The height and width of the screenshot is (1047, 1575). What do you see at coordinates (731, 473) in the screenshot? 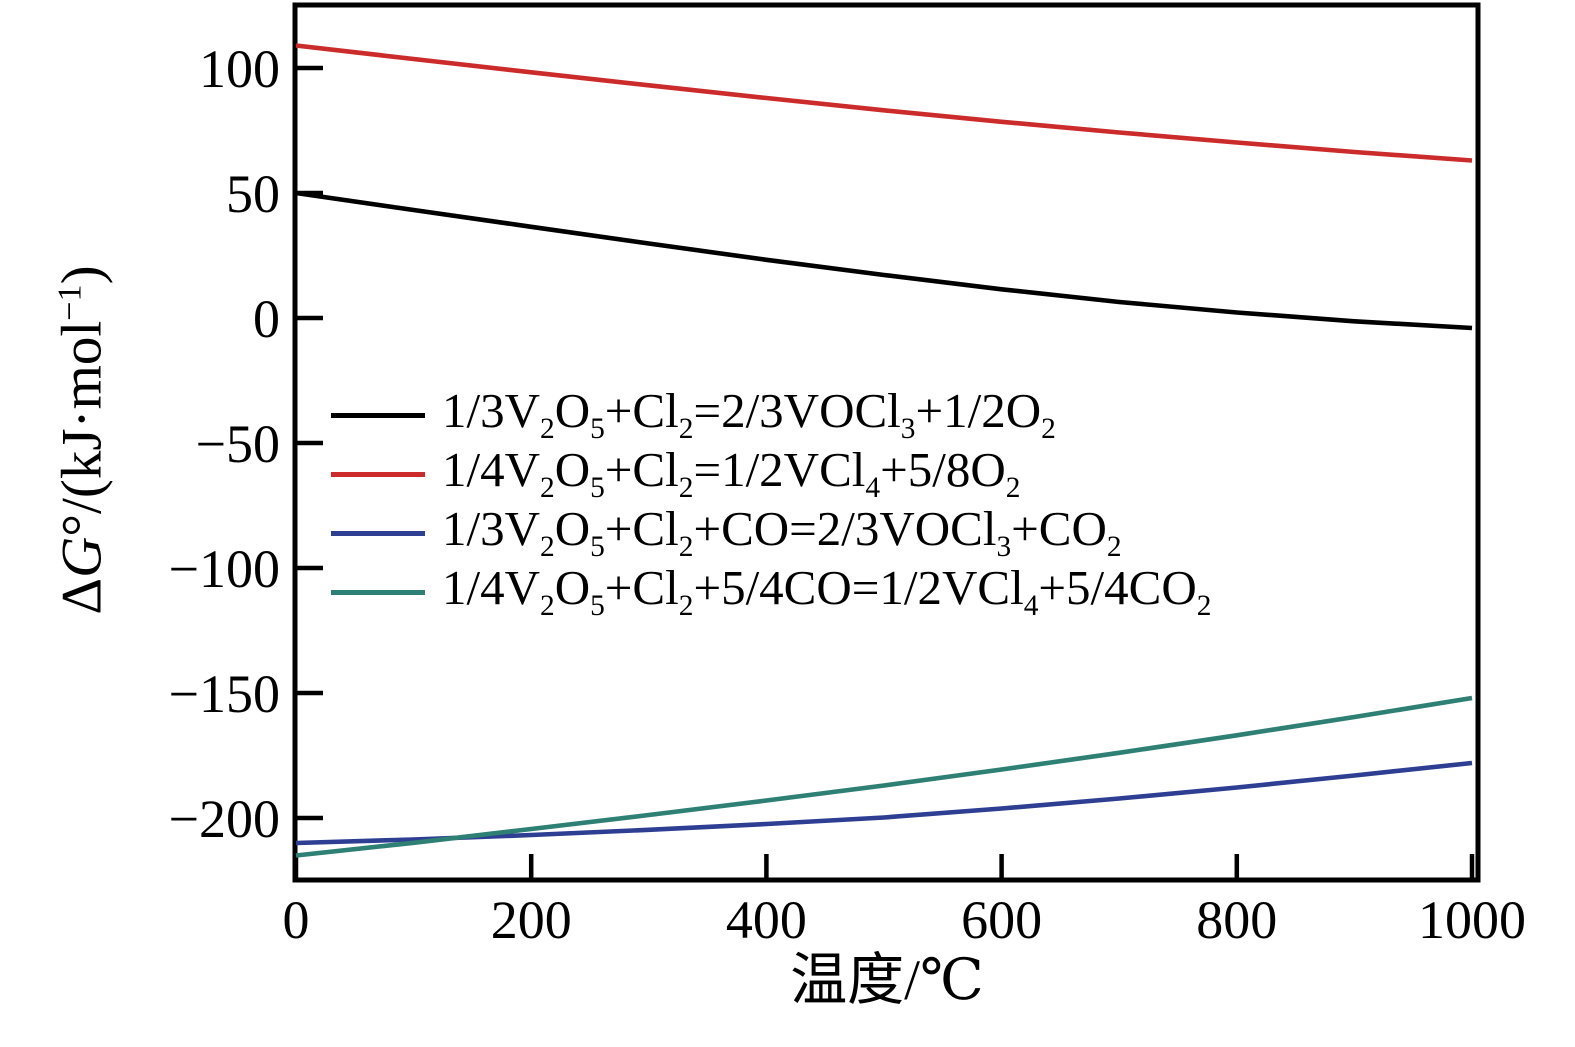
I see `legend-item-label: 1/4V2O5+Cl2=1/2VCl4+5/8O2` at bounding box center [731, 473].